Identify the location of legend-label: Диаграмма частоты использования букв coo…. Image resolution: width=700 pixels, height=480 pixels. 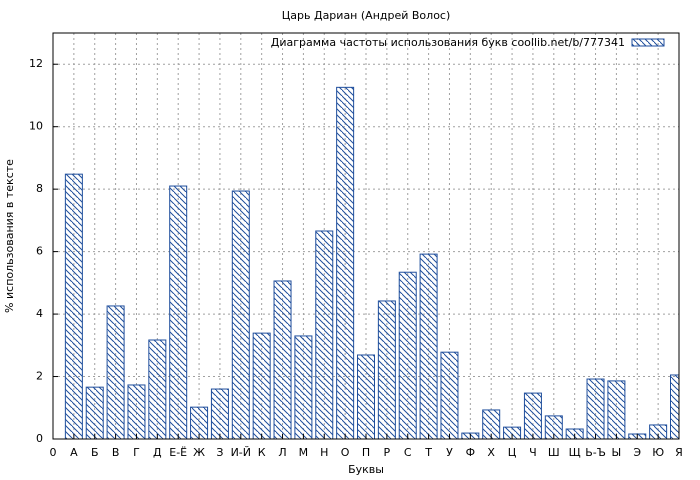
(448, 42).